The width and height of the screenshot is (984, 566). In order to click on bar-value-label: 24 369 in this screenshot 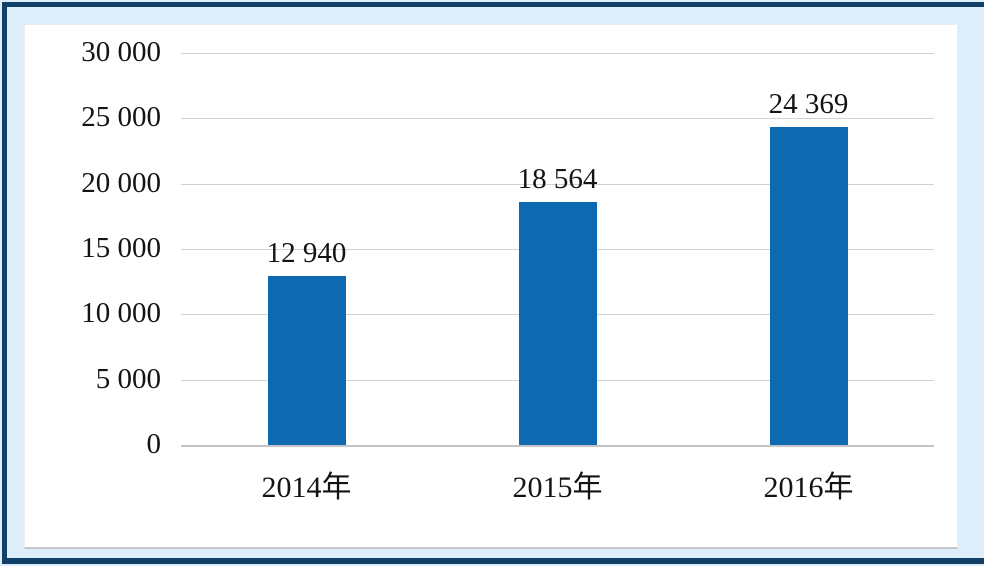, I will do `click(808, 103)`.